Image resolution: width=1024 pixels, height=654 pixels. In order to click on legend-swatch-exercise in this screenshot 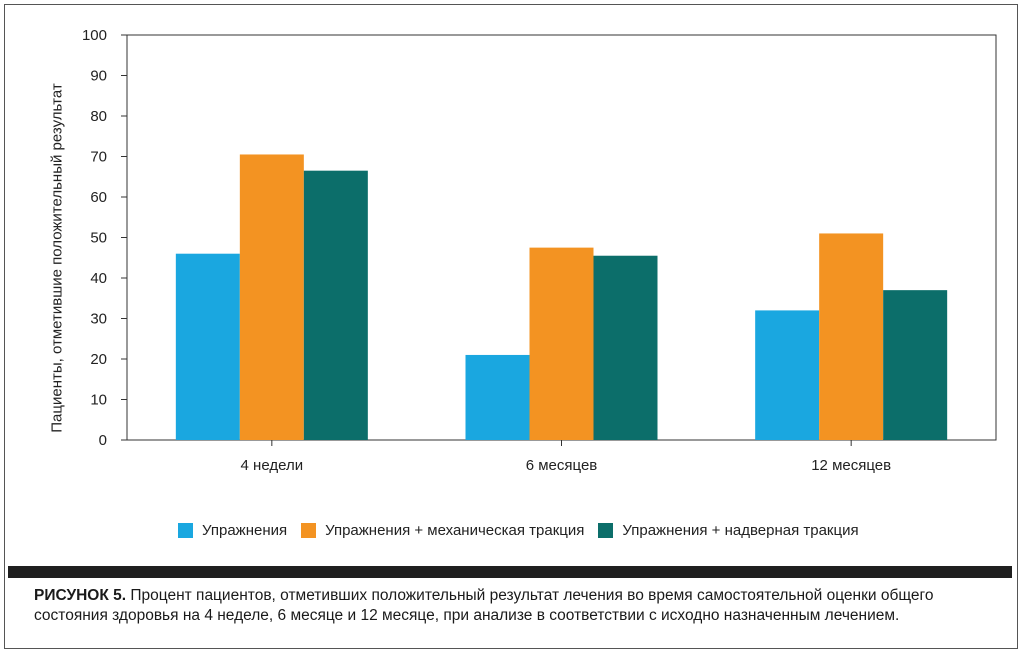, I will do `click(185, 530)`.